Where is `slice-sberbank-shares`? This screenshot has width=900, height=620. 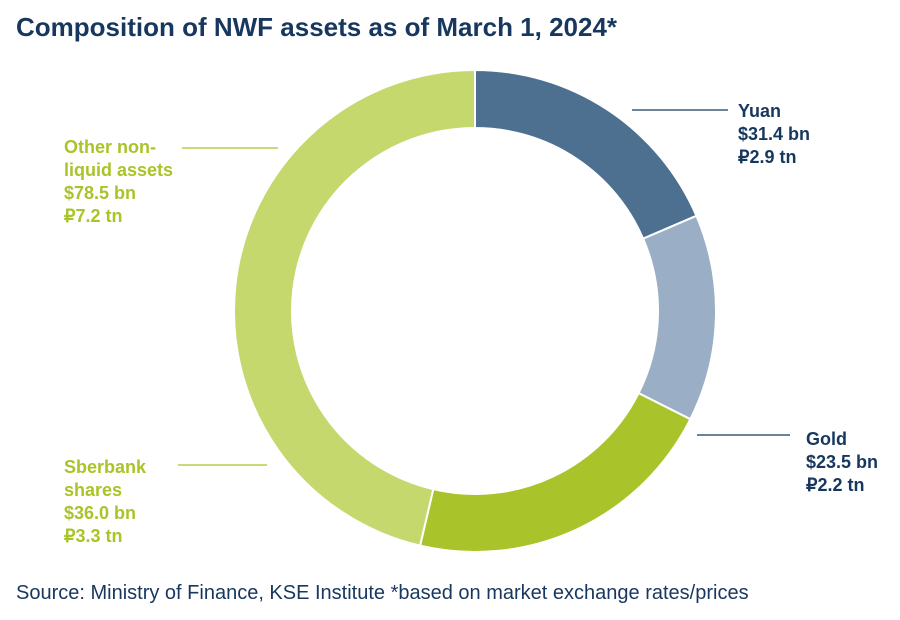 slice-sberbank-shares is located at coordinates (555, 472).